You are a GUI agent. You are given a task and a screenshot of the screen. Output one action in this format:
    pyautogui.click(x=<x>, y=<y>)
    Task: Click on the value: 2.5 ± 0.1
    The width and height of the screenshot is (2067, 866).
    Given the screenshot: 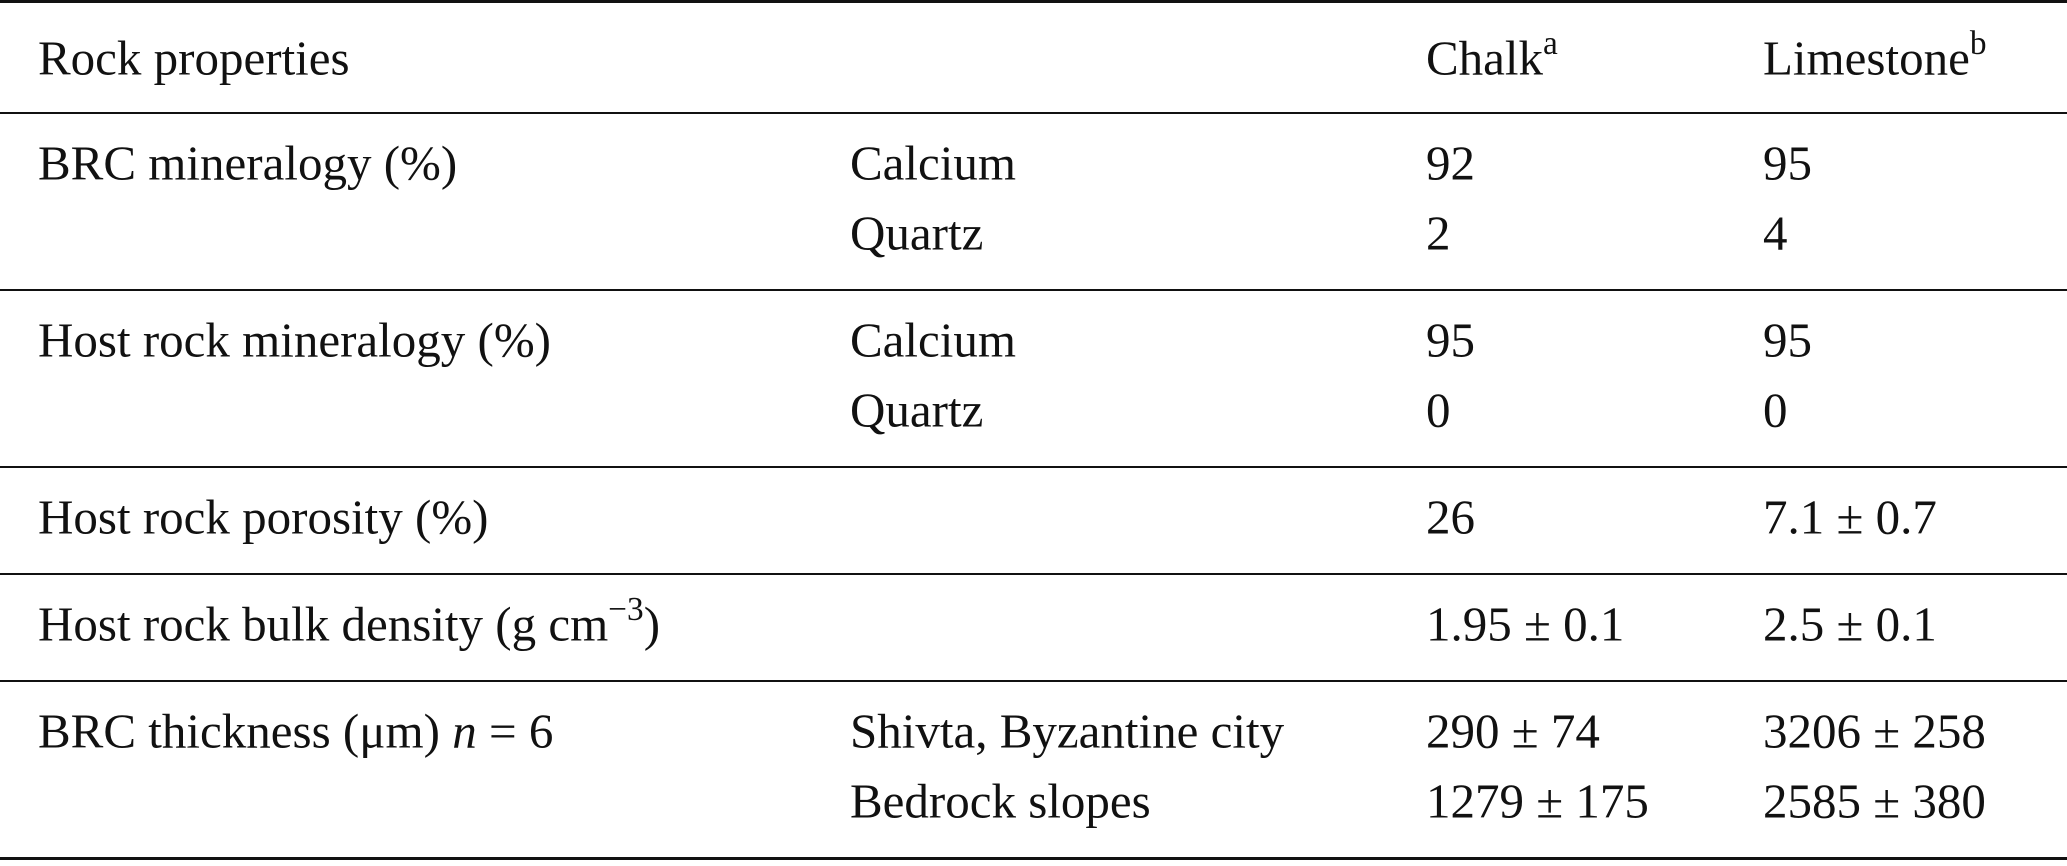 What is the action you would take?
    pyautogui.click(x=1850, y=624)
    